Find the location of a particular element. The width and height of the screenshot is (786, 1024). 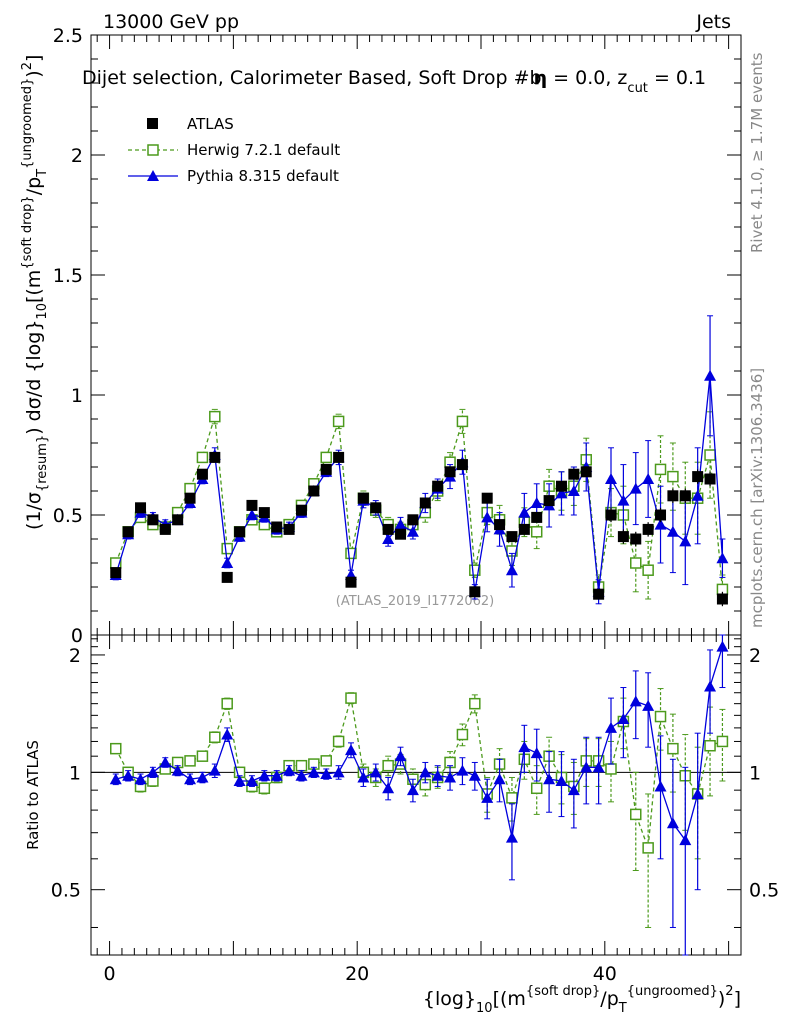

ylabel-part-1: (1/σ is located at coordinates (34, 511).